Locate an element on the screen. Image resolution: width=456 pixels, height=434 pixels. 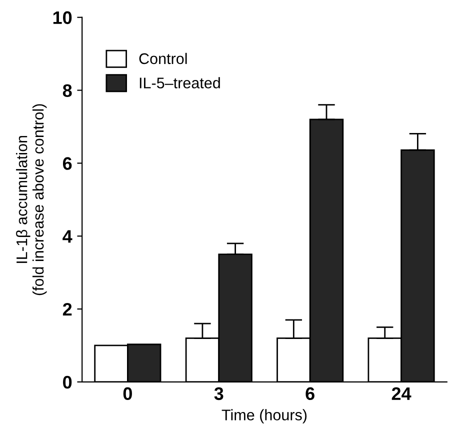
y-tick-label: 8 is located at coordinates (67, 90).